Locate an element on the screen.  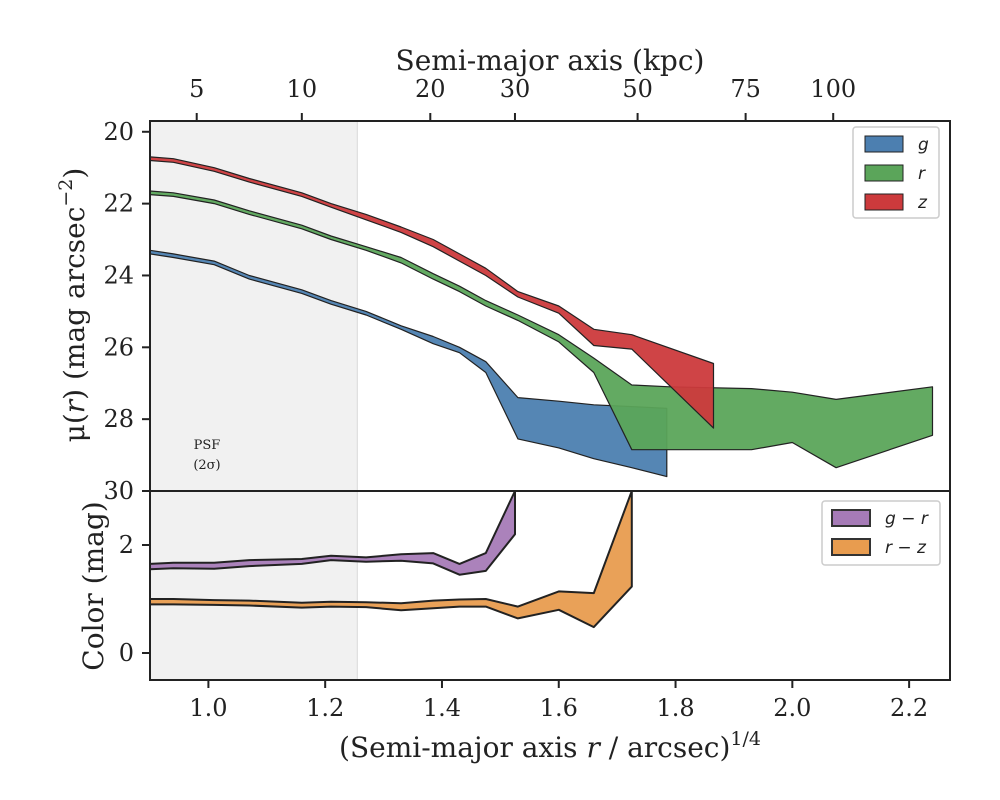
legend-rz-swatch is located at coordinates (851, 547).